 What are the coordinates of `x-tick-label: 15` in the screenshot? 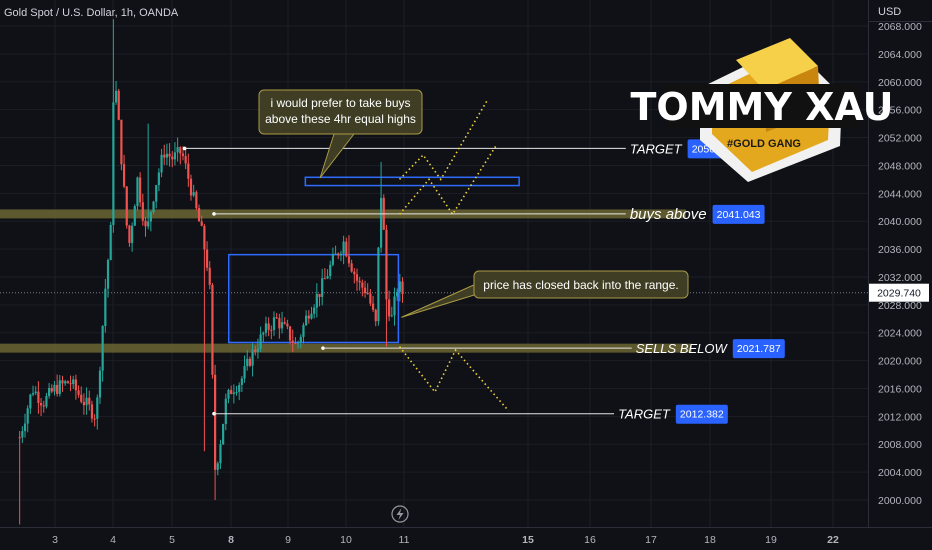 It's located at (528, 540).